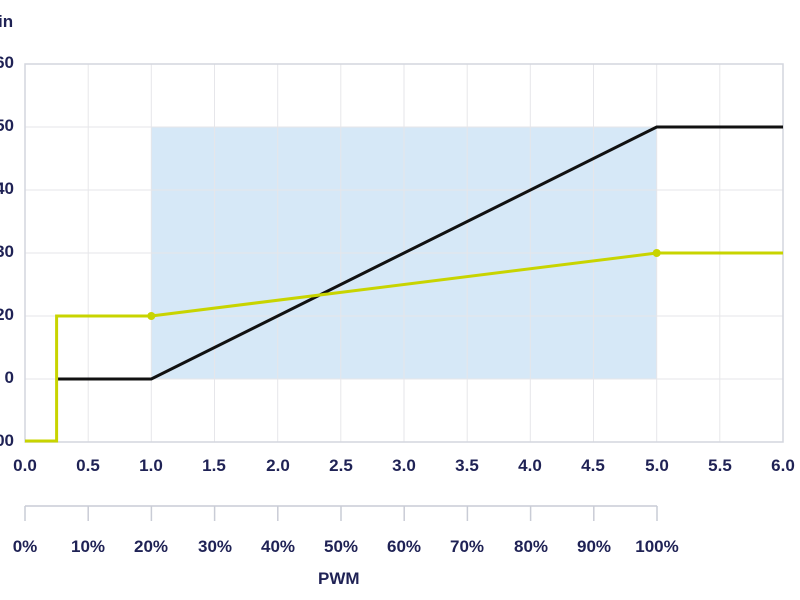  Describe the element at coordinates (7, 314) in the screenshot. I see `y-tick-label: 20` at that location.